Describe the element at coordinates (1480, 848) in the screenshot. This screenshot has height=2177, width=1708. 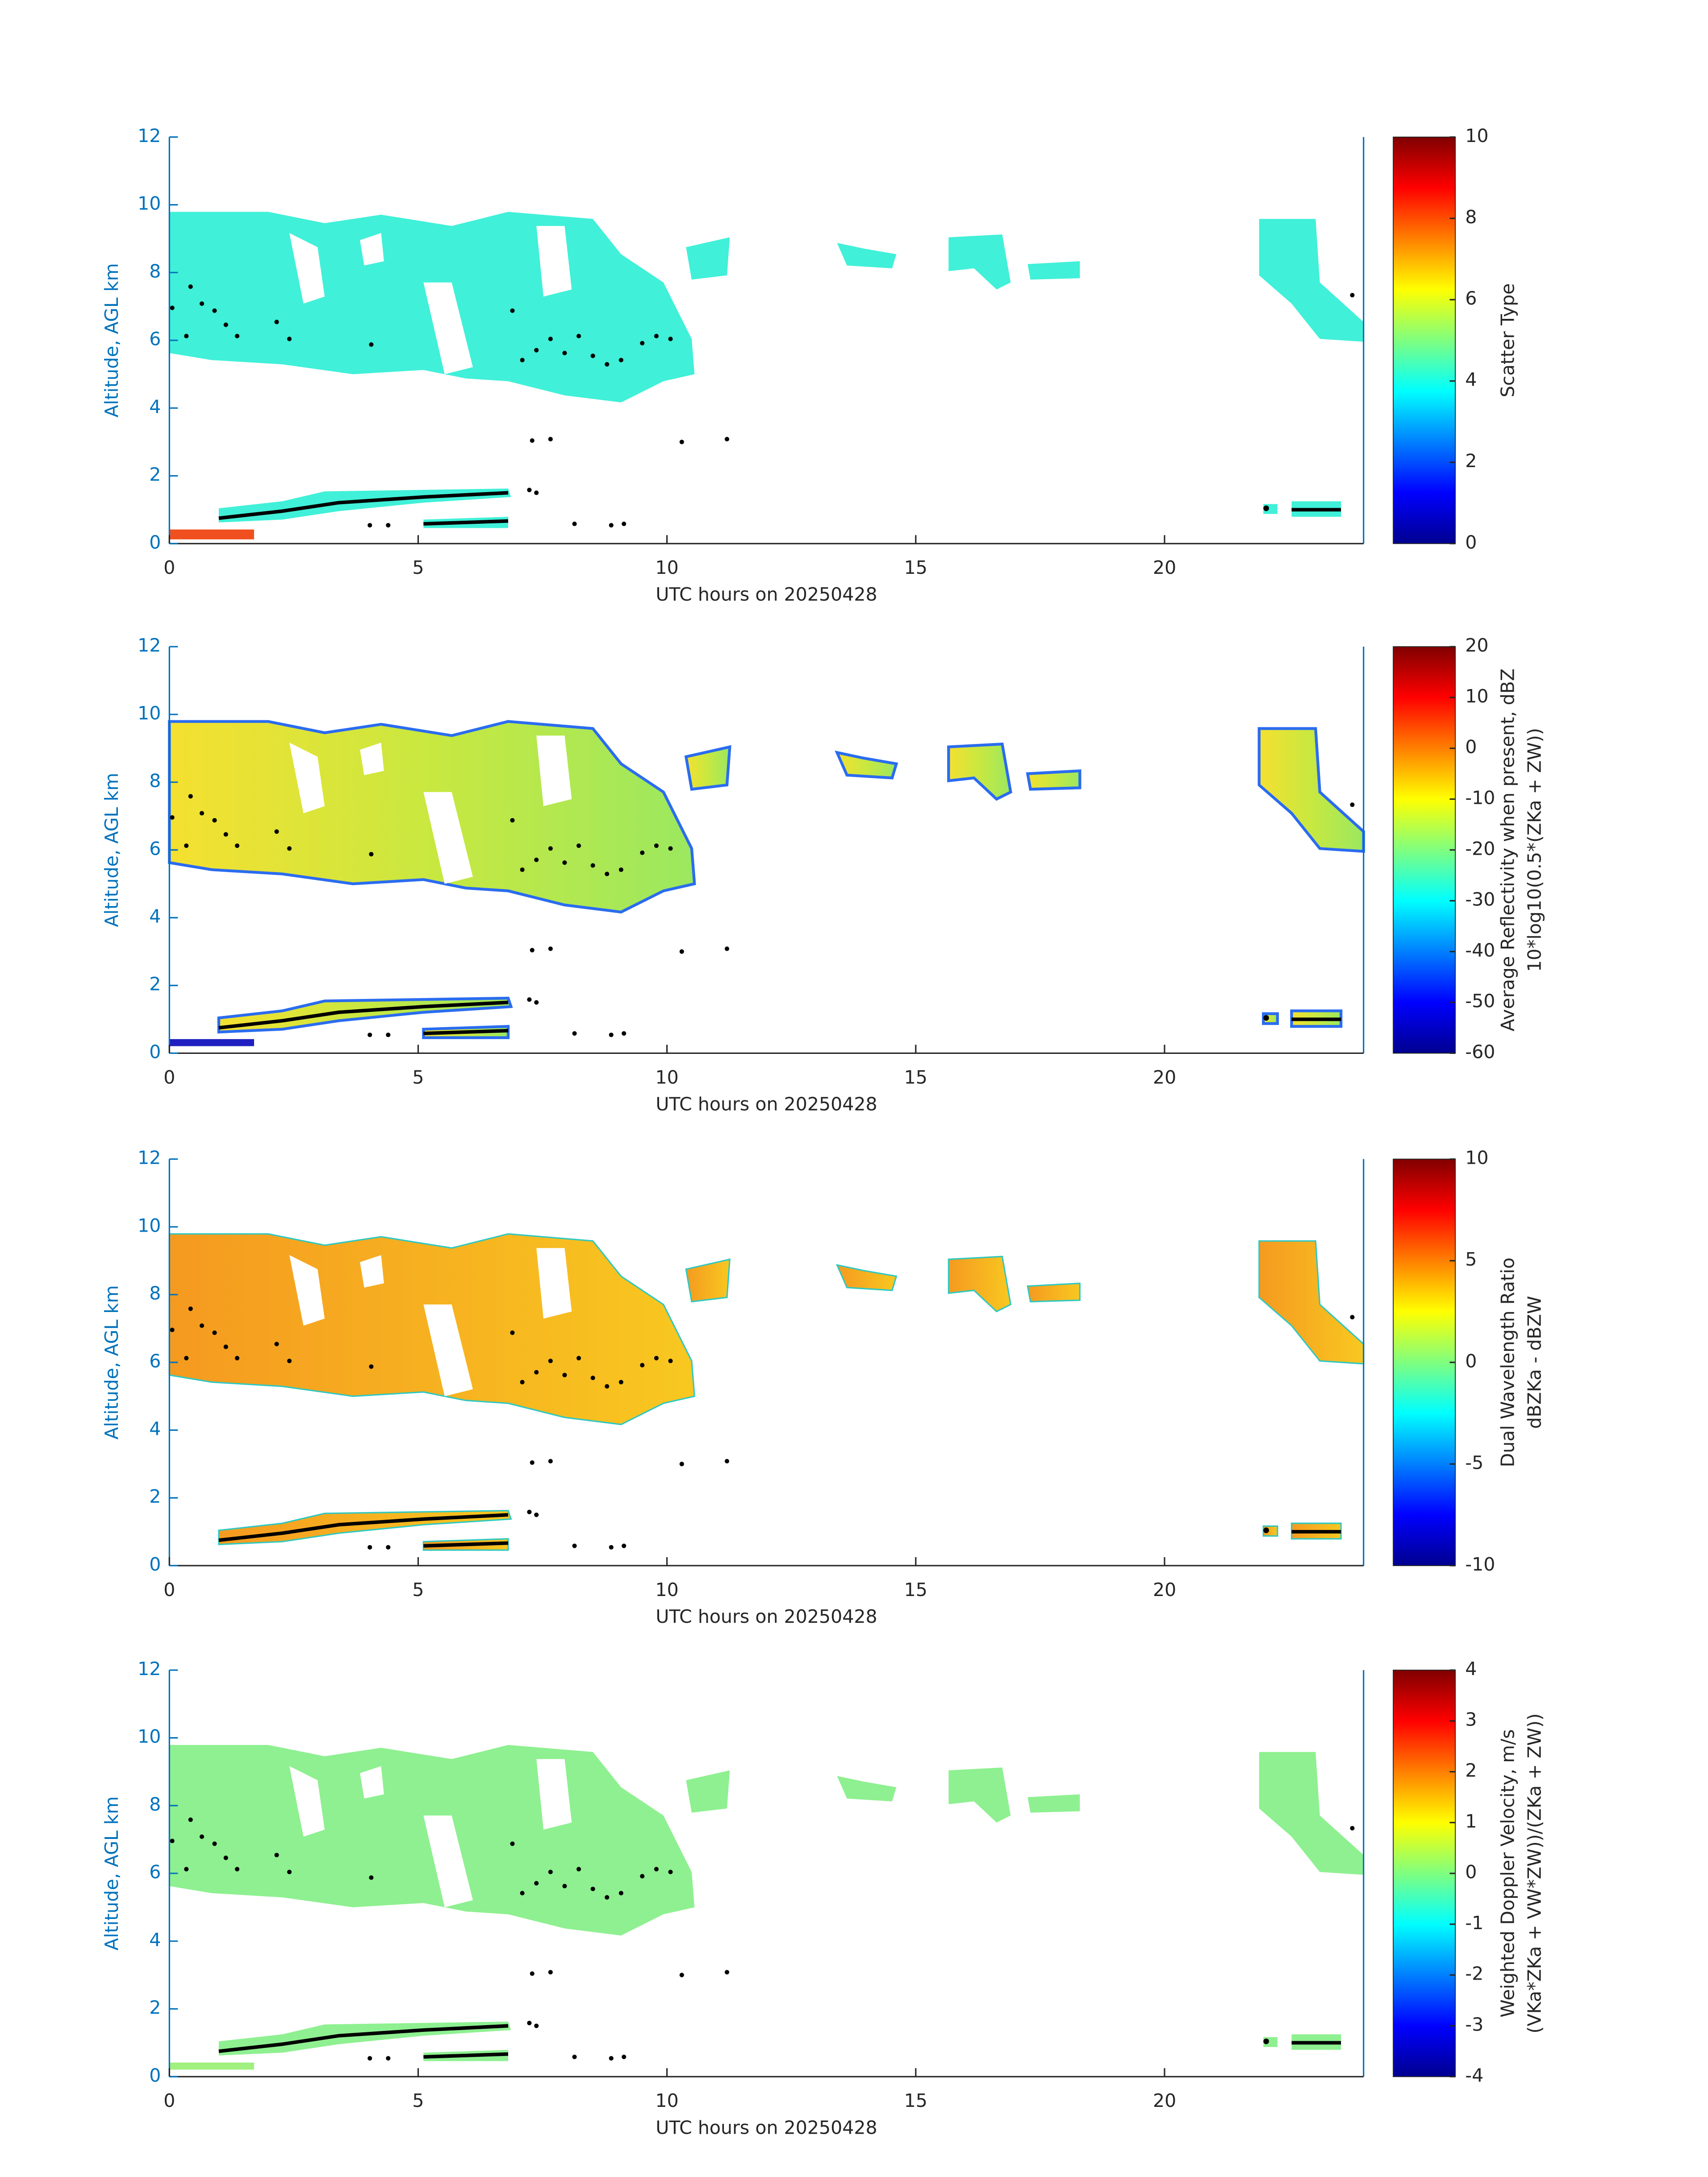
I see `colorbar-tick-label: -20` at that location.